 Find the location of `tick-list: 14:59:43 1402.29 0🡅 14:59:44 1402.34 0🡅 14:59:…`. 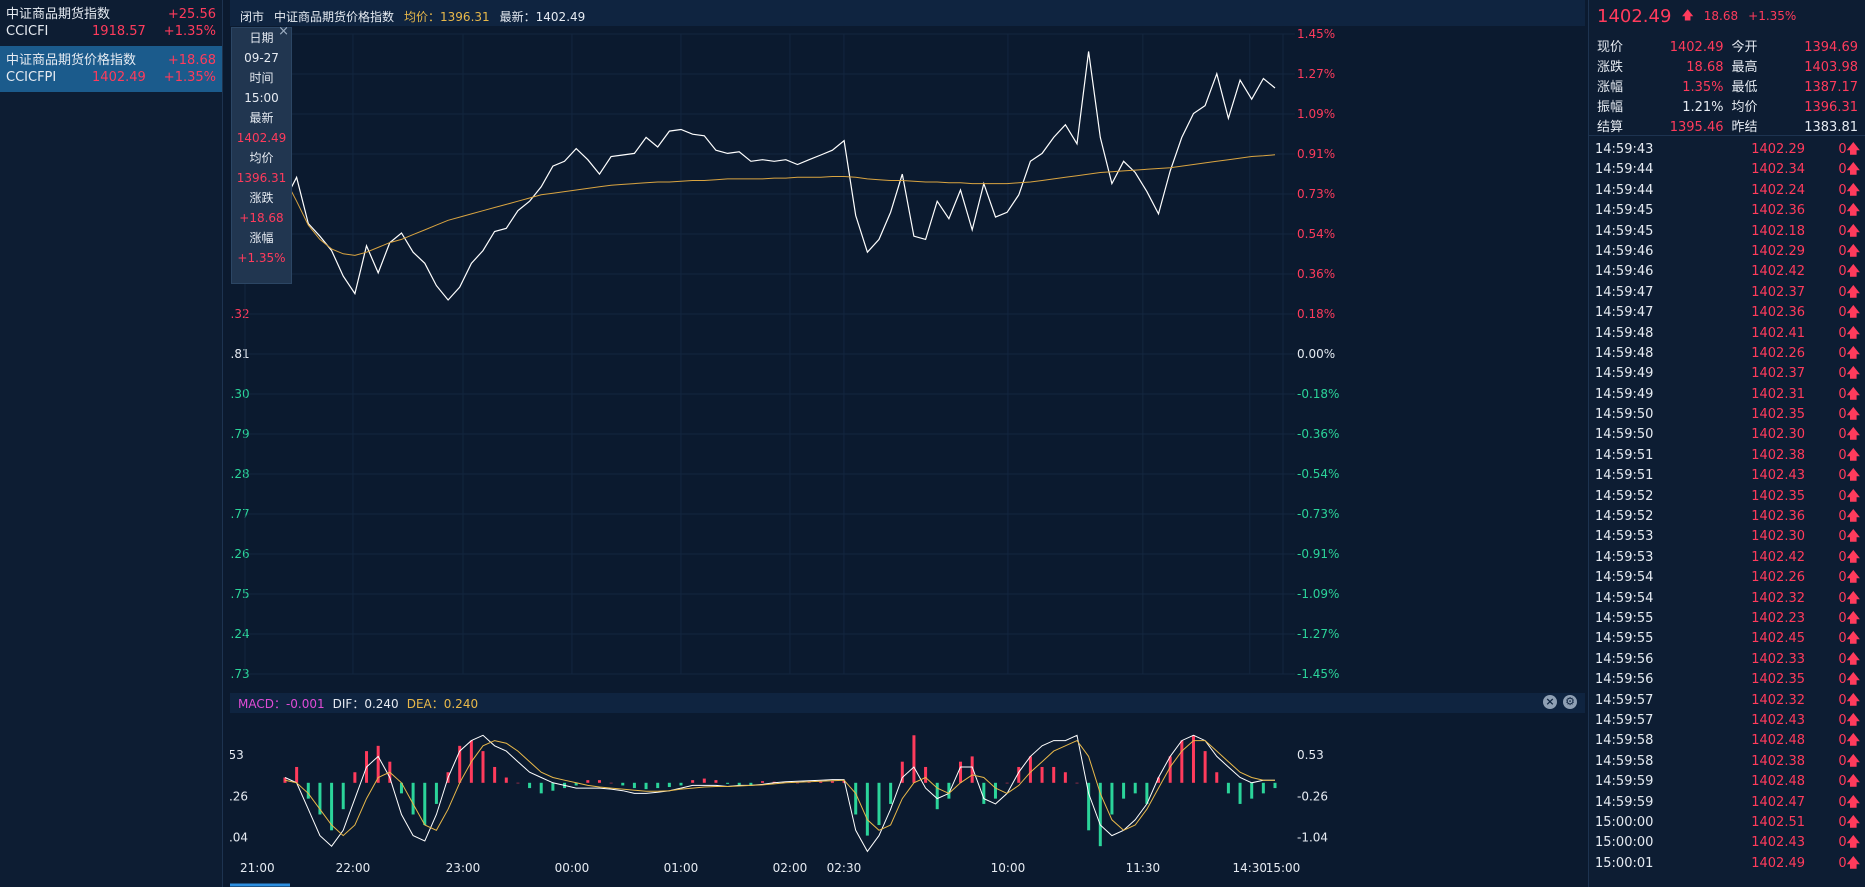

tick-list: 14:59:43 1402.29 0🡅 14:59:44 1402.34 0🡅 14:59:… is located at coordinates (1727, 505).